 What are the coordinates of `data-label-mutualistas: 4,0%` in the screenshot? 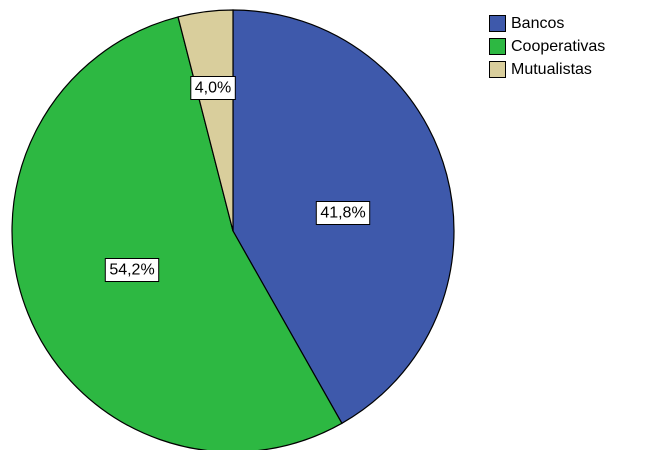 It's located at (213, 88).